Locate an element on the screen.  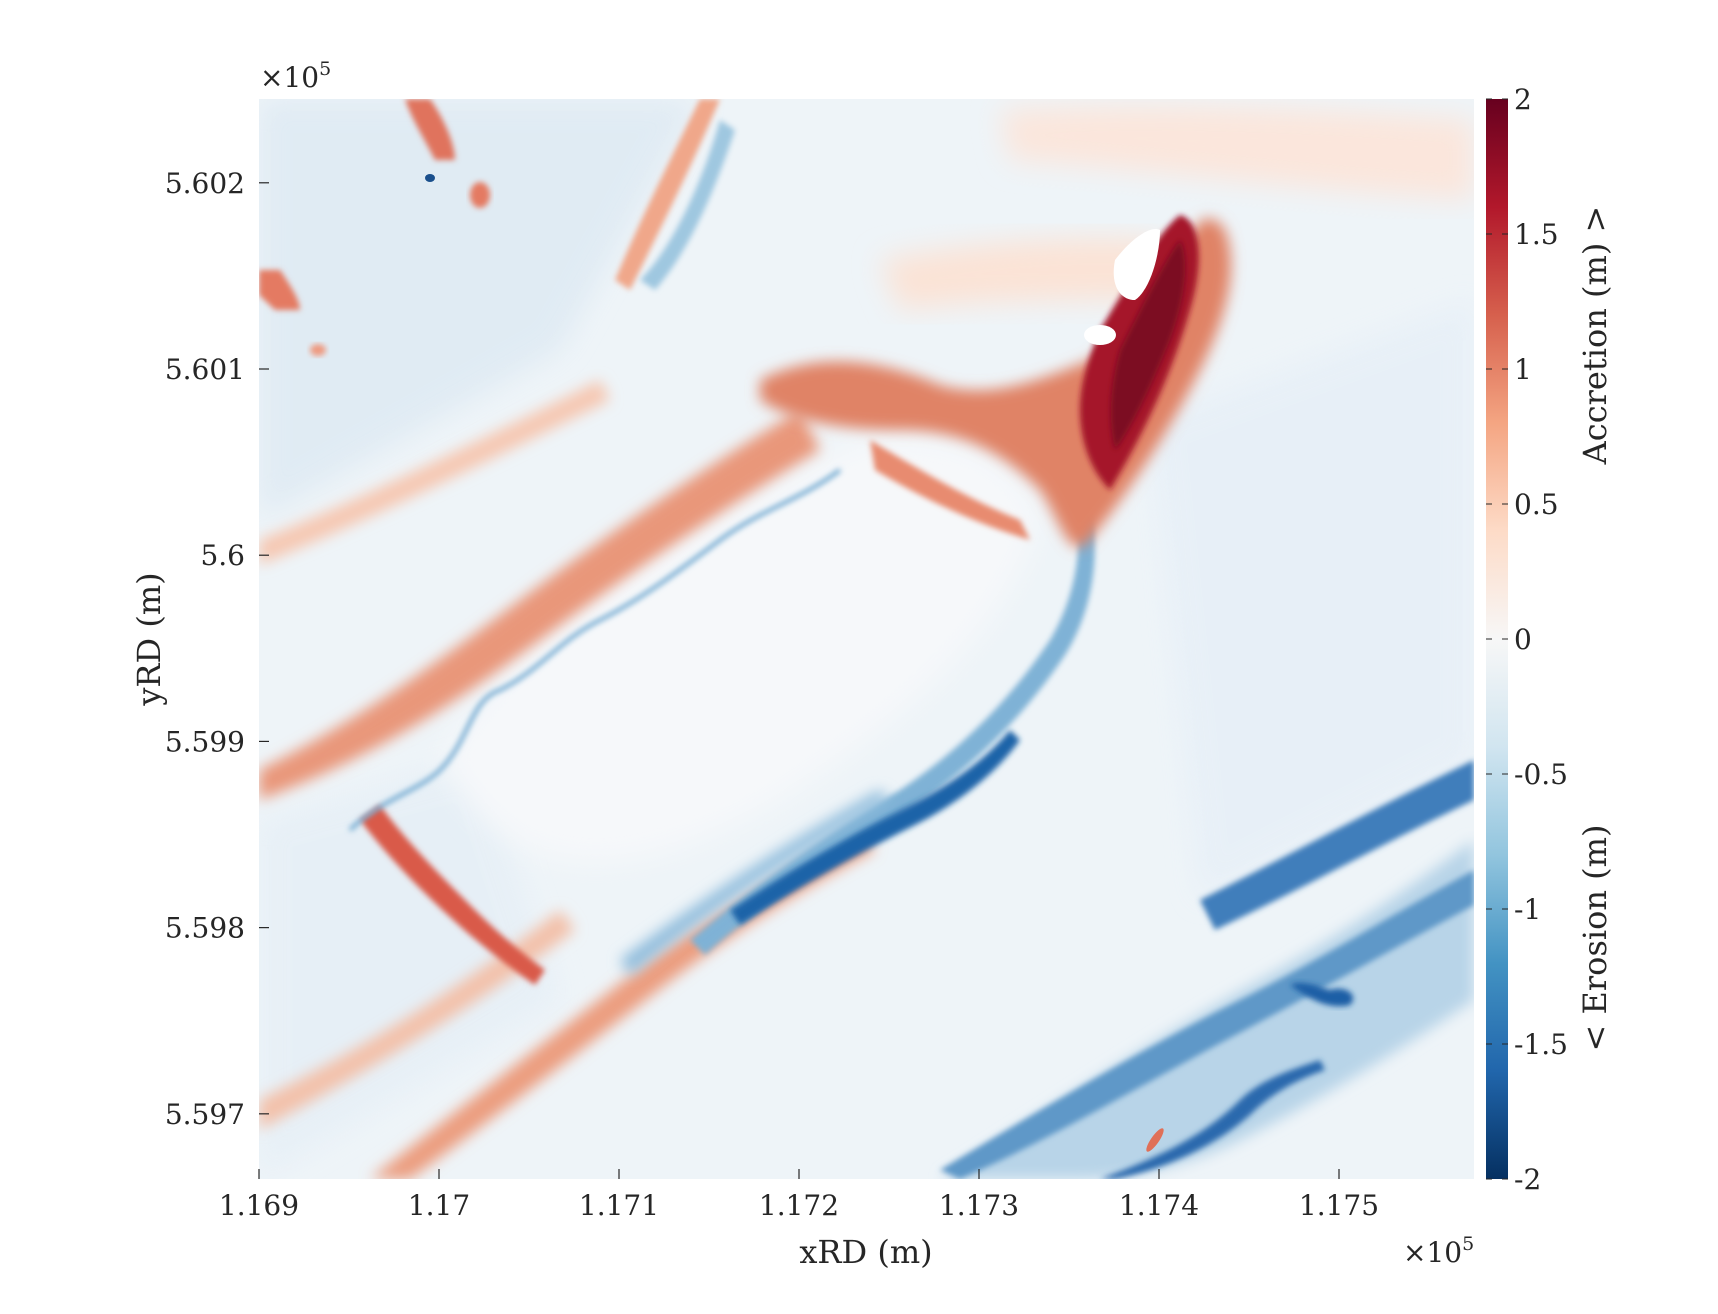
colorbar-tick-label: -0.5 is located at coordinates (1541, 774).